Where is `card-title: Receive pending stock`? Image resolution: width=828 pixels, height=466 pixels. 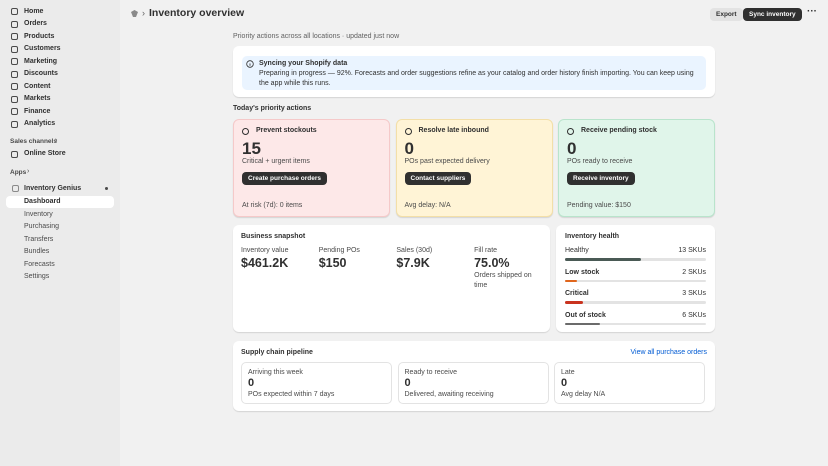
card-title: Receive pending stock is located at coordinates (619, 130).